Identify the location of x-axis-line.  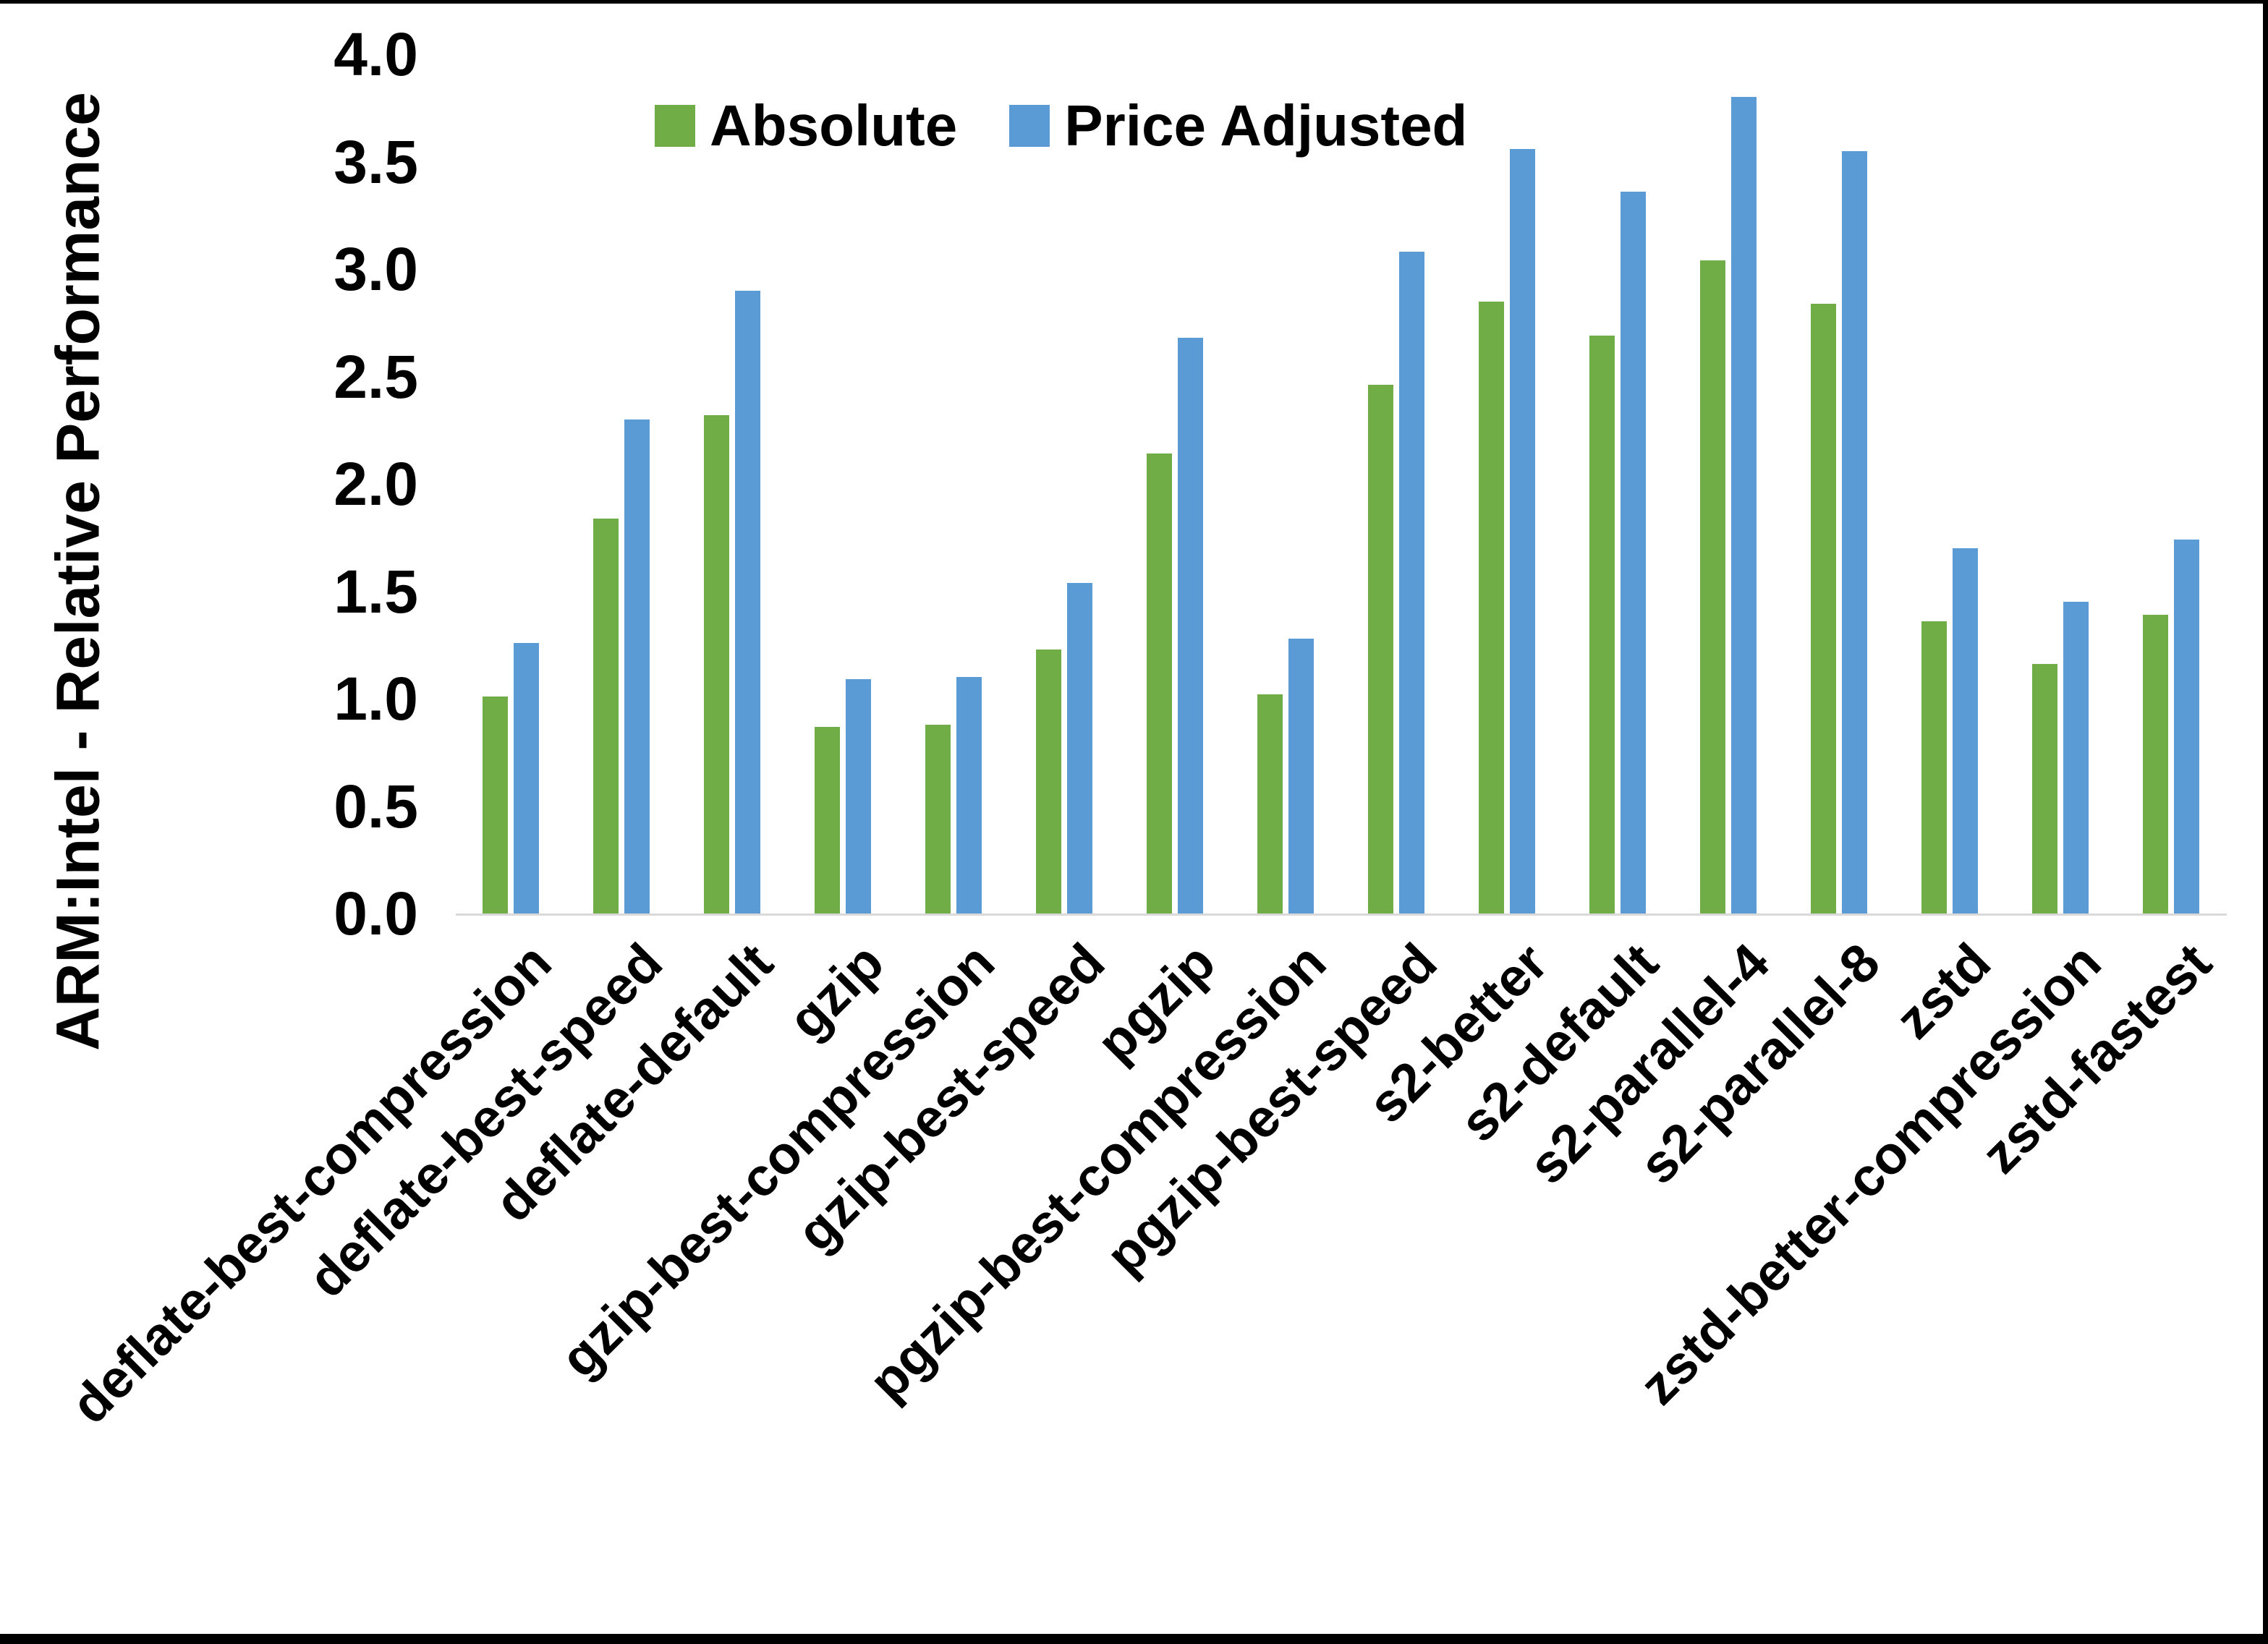
(1341, 914).